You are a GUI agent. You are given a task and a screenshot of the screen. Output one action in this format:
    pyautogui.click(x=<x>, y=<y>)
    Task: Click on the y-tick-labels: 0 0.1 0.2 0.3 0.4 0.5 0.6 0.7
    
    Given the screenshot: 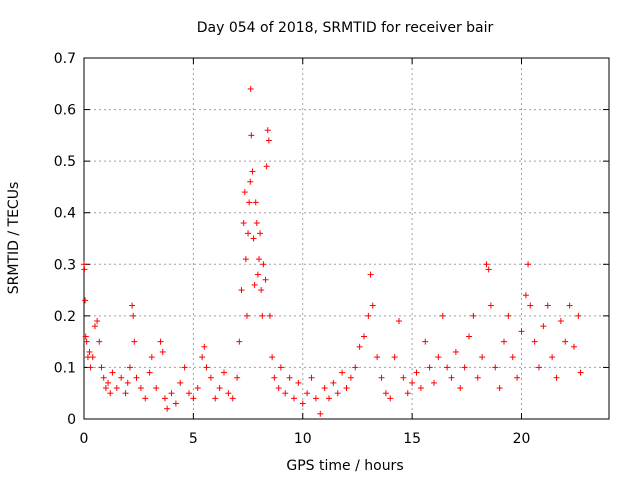 What is the action you would take?
    pyautogui.click(x=65, y=239)
    